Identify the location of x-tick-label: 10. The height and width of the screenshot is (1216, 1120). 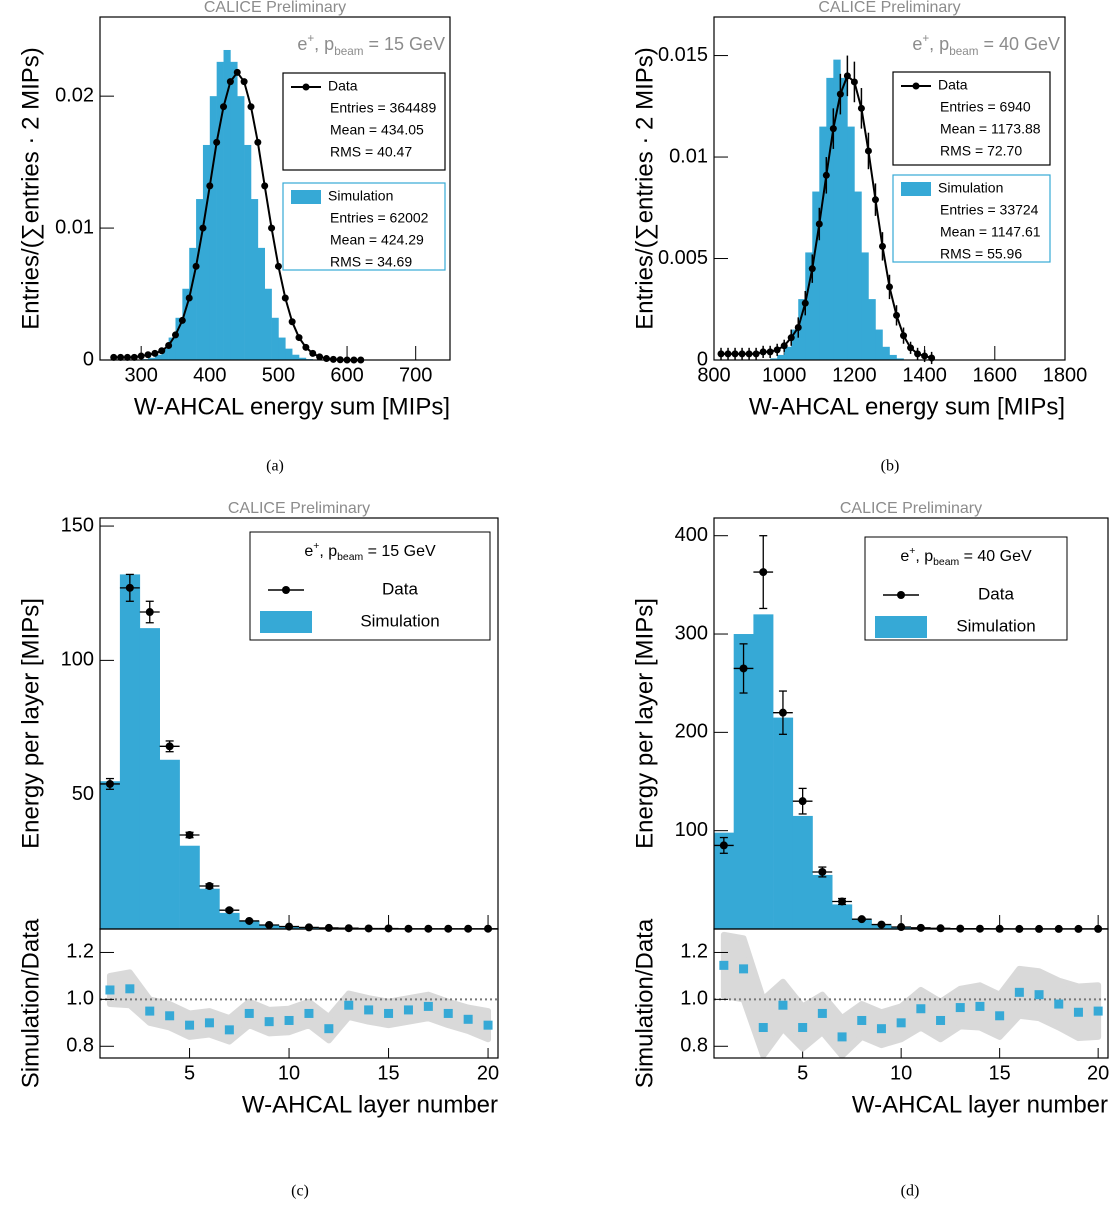
(289, 1073).